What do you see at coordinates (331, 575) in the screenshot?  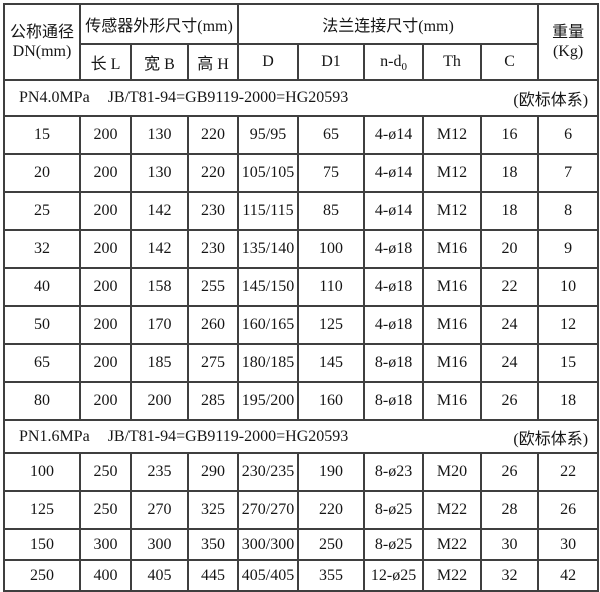 I see `cell-d1: 355` at bounding box center [331, 575].